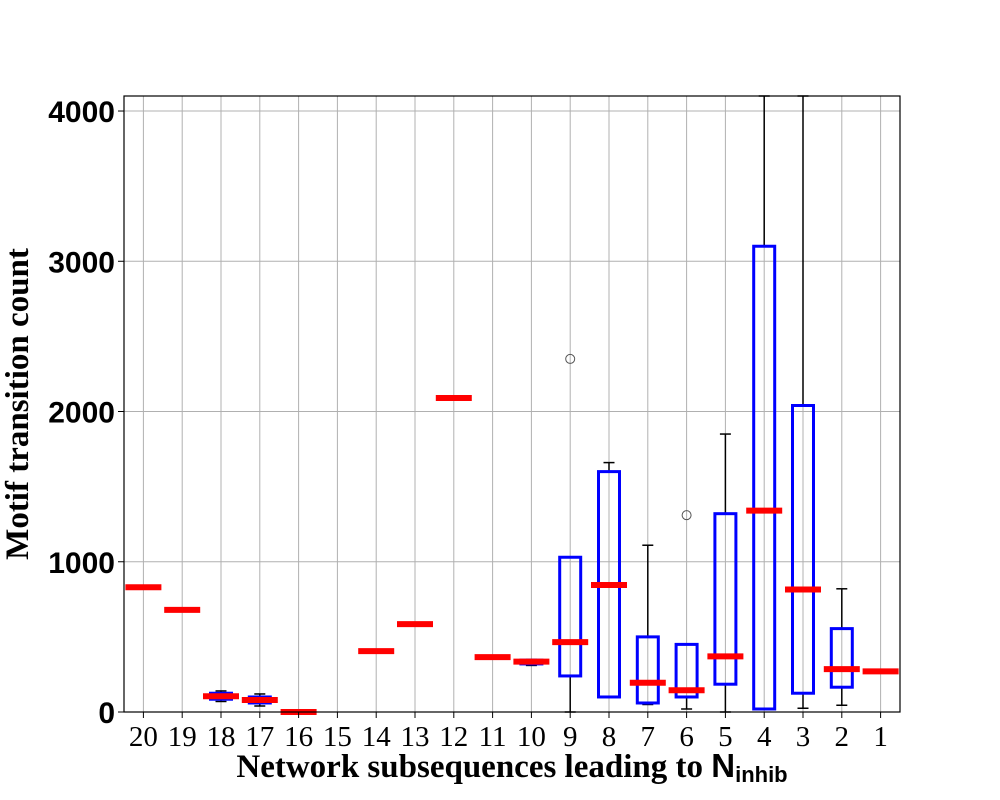 The height and width of the screenshot is (800, 1000). What do you see at coordinates (182, 737) in the screenshot?
I see `x-tick-label: 19` at bounding box center [182, 737].